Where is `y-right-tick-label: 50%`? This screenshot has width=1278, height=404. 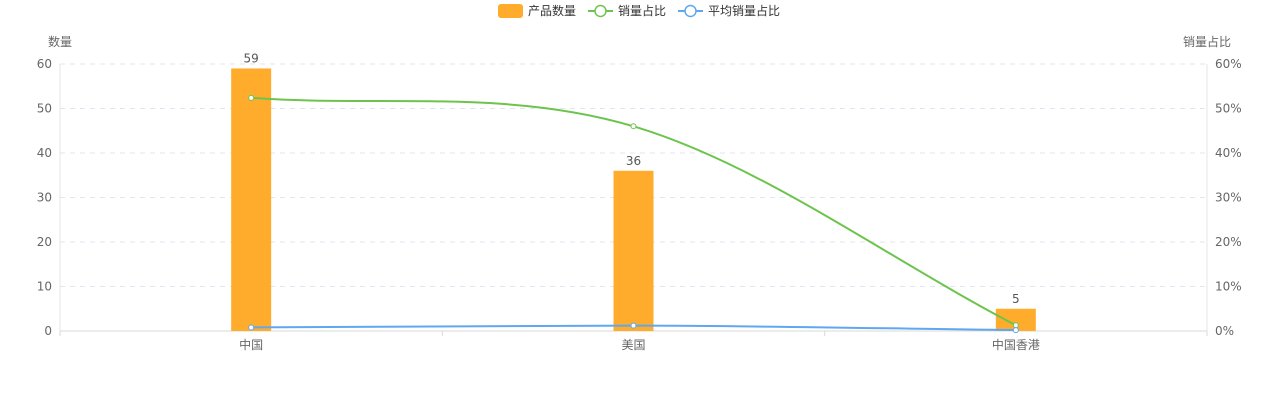
y-right-tick-label: 50% is located at coordinates (1228, 109).